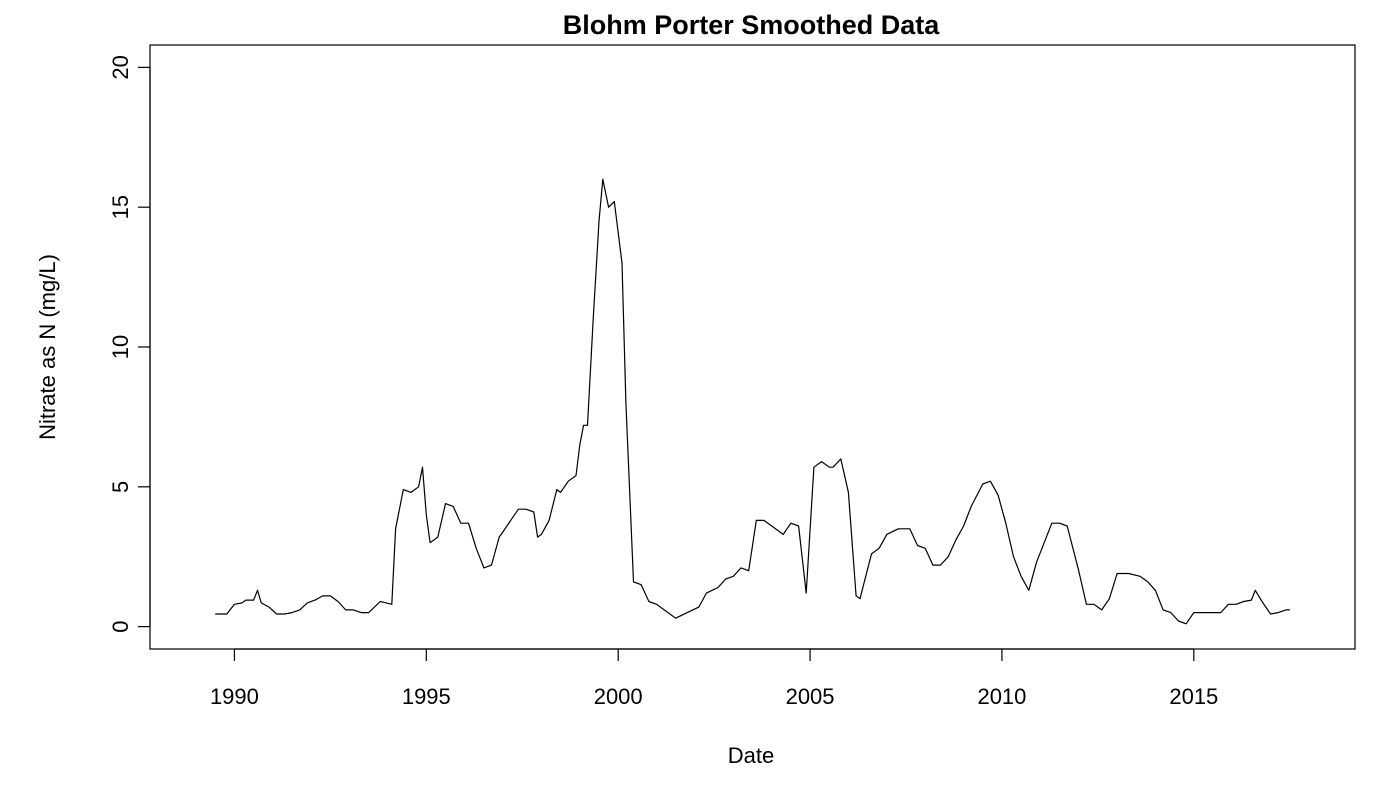  Describe the element at coordinates (1193, 696) in the screenshot. I see `x-tick-label: 2015` at that location.